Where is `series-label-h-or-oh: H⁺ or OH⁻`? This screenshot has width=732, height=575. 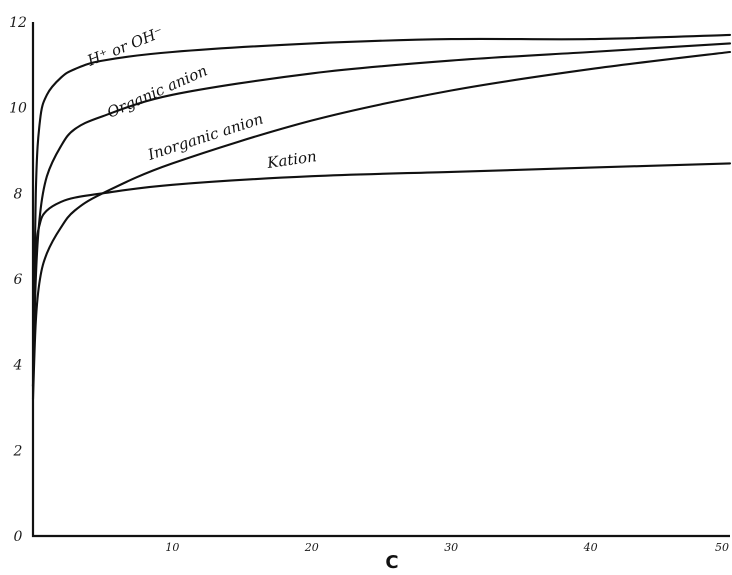 series-label-h-or-oh: H⁺ or OH⁻ is located at coordinates (125, 46).